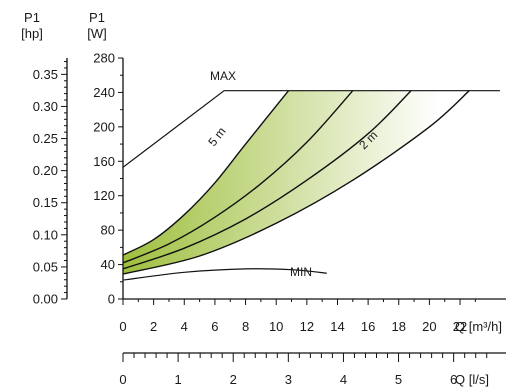  What do you see at coordinates (108, 264) in the screenshot?
I see `w-tick-label: 40` at bounding box center [108, 264].